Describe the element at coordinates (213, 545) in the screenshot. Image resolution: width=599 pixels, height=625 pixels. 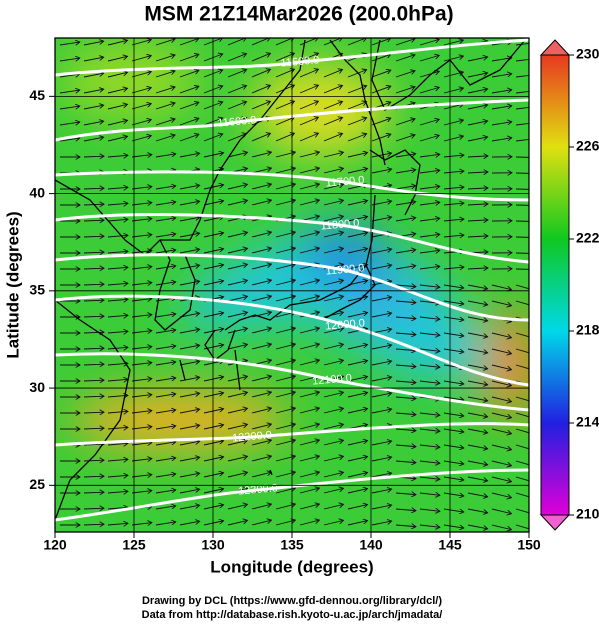
I see `x-tick-label: 130` at that location.